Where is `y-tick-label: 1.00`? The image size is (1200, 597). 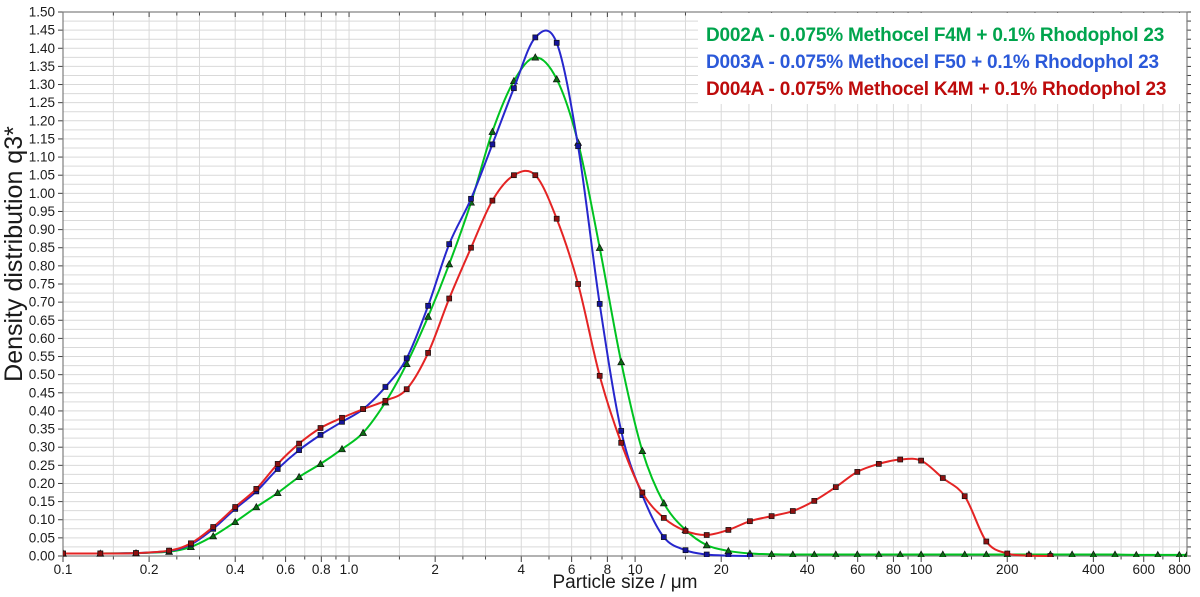 y-tick-label: 1.00 is located at coordinates (42, 193).